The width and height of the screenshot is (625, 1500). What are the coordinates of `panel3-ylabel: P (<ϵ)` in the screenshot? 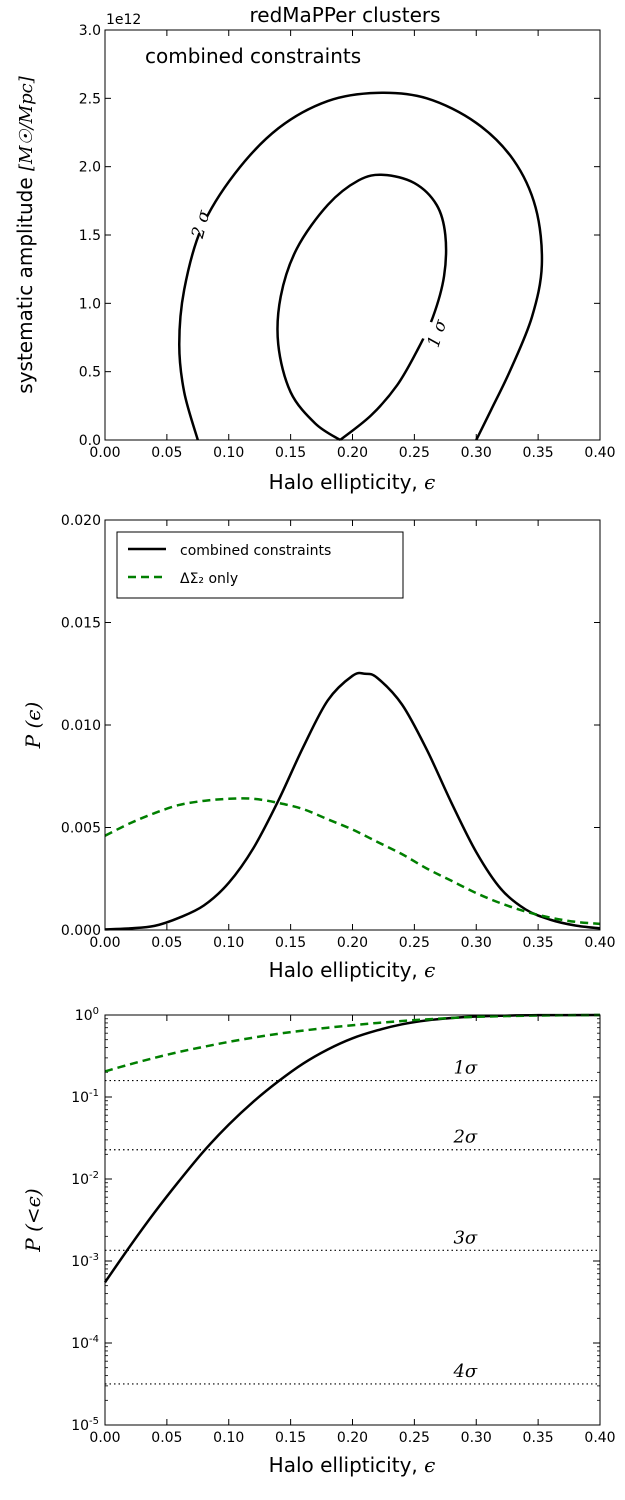 It's located at (33, 1220).